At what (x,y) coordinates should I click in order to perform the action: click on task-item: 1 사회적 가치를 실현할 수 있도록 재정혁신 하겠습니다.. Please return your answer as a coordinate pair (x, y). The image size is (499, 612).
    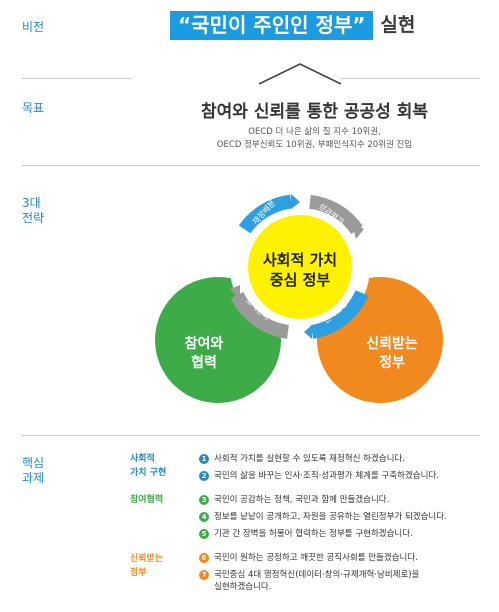
    Looking at the image, I should click on (344, 459).